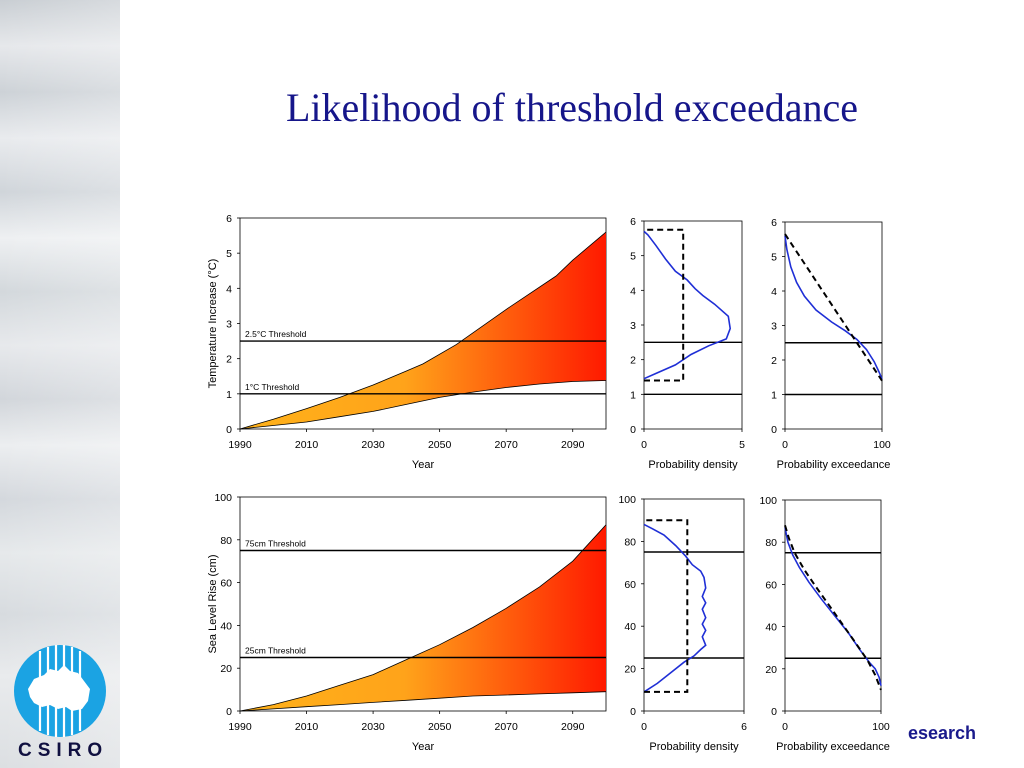 The image size is (1024, 768). I want to click on sea_projection-upper-line, so click(423, 618).